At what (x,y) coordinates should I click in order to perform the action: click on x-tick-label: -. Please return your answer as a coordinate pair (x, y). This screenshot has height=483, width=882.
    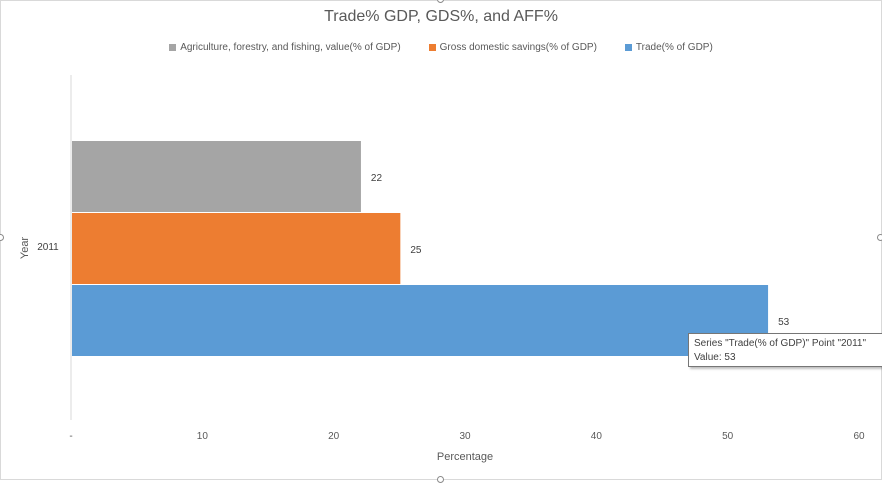
    Looking at the image, I should click on (70, 436).